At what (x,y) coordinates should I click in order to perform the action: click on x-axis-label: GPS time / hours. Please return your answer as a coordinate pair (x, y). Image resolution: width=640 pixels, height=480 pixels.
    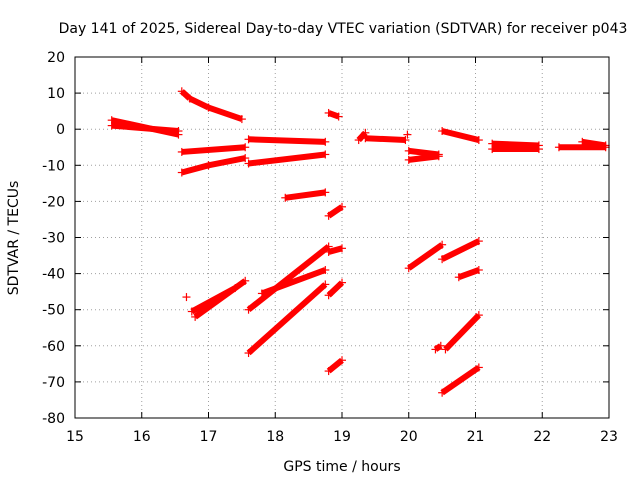
    Looking at the image, I should click on (341, 467).